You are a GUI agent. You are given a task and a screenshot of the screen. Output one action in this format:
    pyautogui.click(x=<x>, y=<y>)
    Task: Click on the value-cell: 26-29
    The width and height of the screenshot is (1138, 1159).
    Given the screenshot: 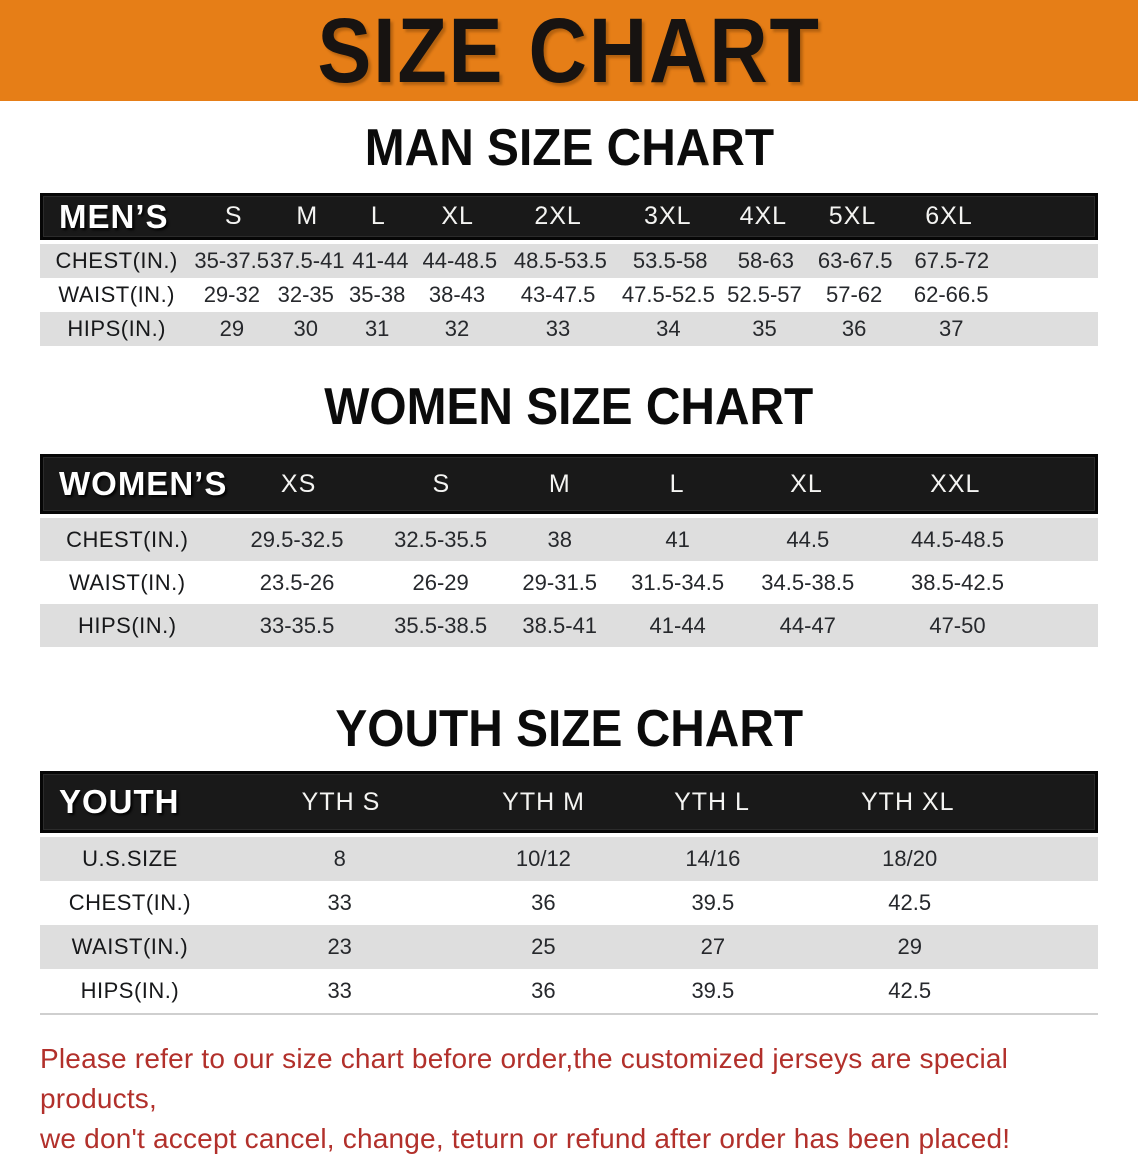 What is the action you would take?
    pyautogui.click(x=440, y=582)
    